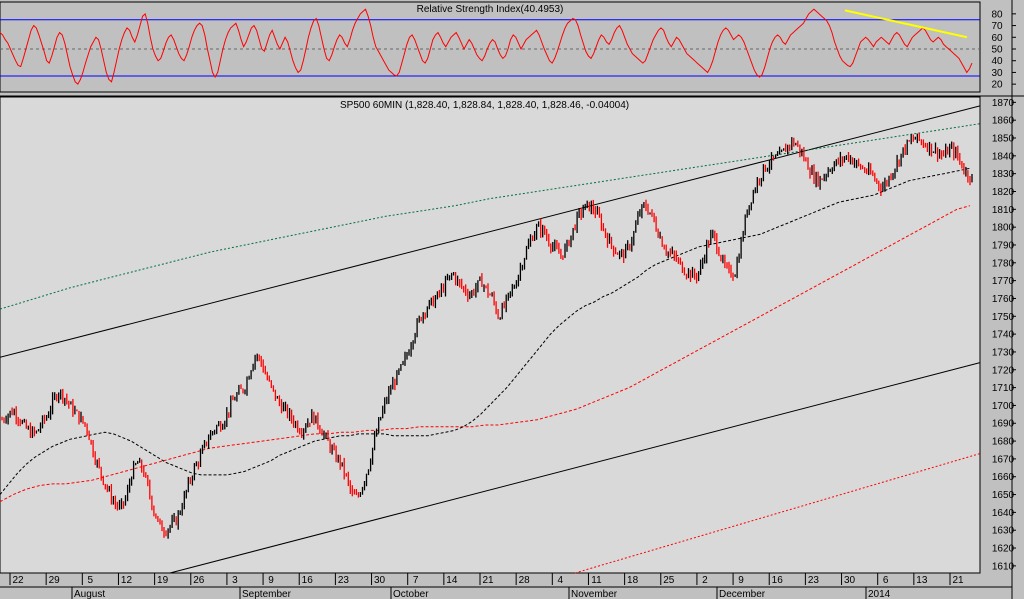 This screenshot has width=1024, height=599. Describe the element at coordinates (1003, 459) in the screenshot. I see `price-tick-label: 1670` at that location.